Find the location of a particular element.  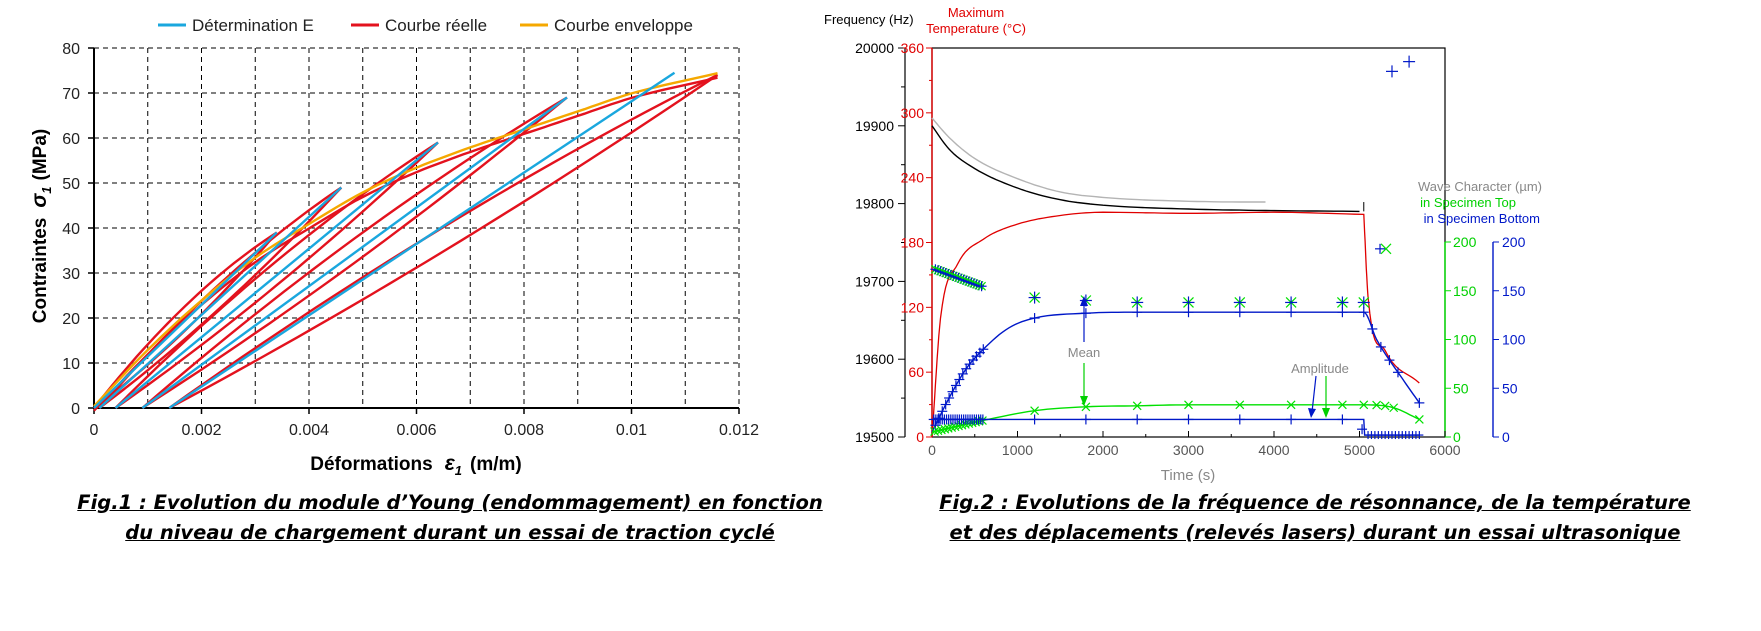

fig2-bottom-tick-label: 150 is located at coordinates (1514, 291).